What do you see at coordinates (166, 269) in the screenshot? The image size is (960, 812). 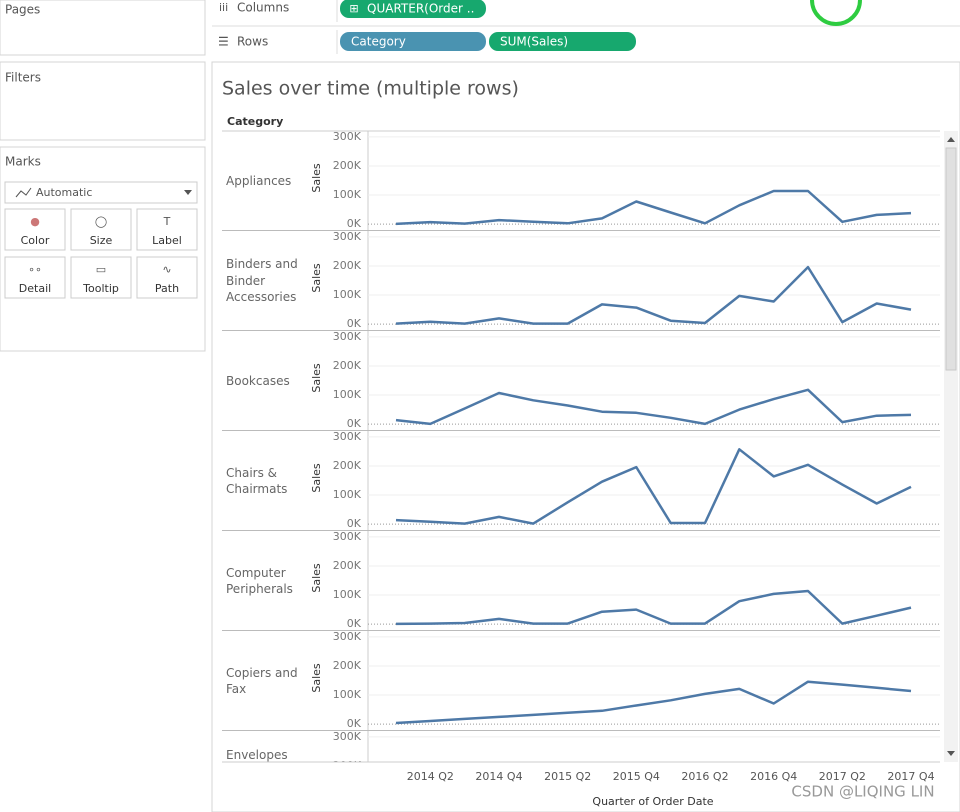 I see `mark-button-icon: ∿` at bounding box center [166, 269].